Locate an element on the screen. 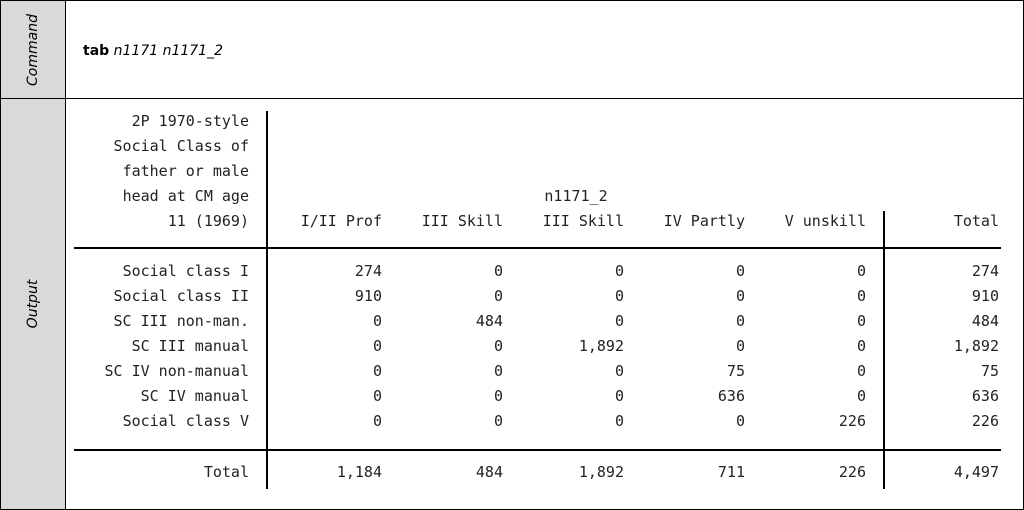 Image resolution: width=1024 pixels, height=510 pixels. row-label: Social class II is located at coordinates (181, 296).